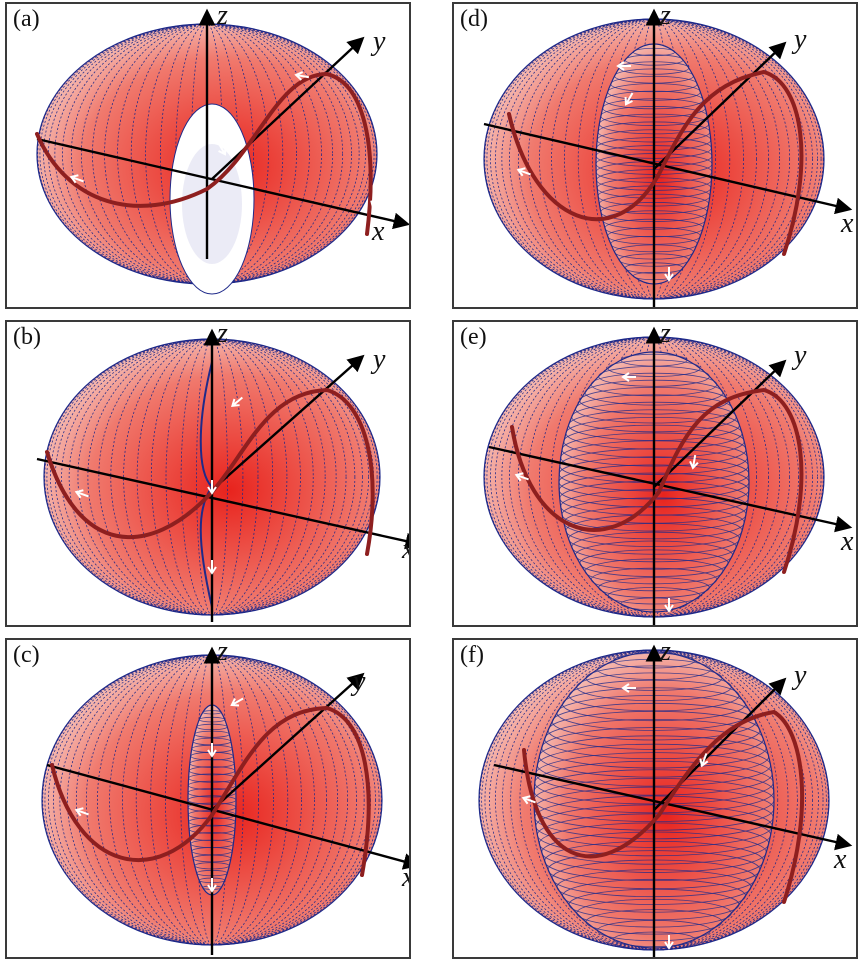  I want to click on panel-label: (b), so click(27, 337).